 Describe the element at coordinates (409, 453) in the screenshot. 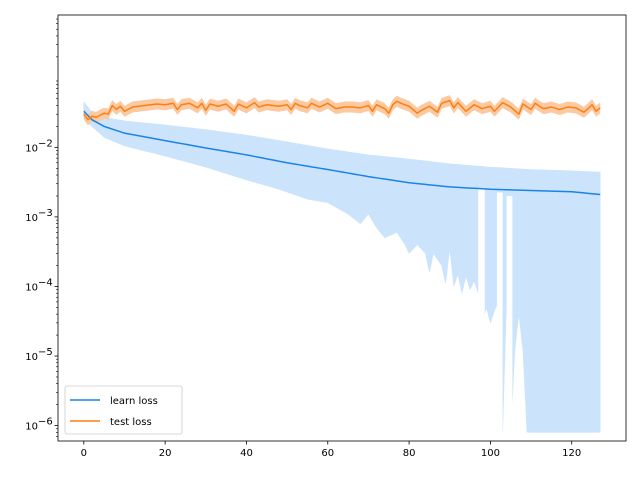

I see `x-tick-label: 80` at that location.